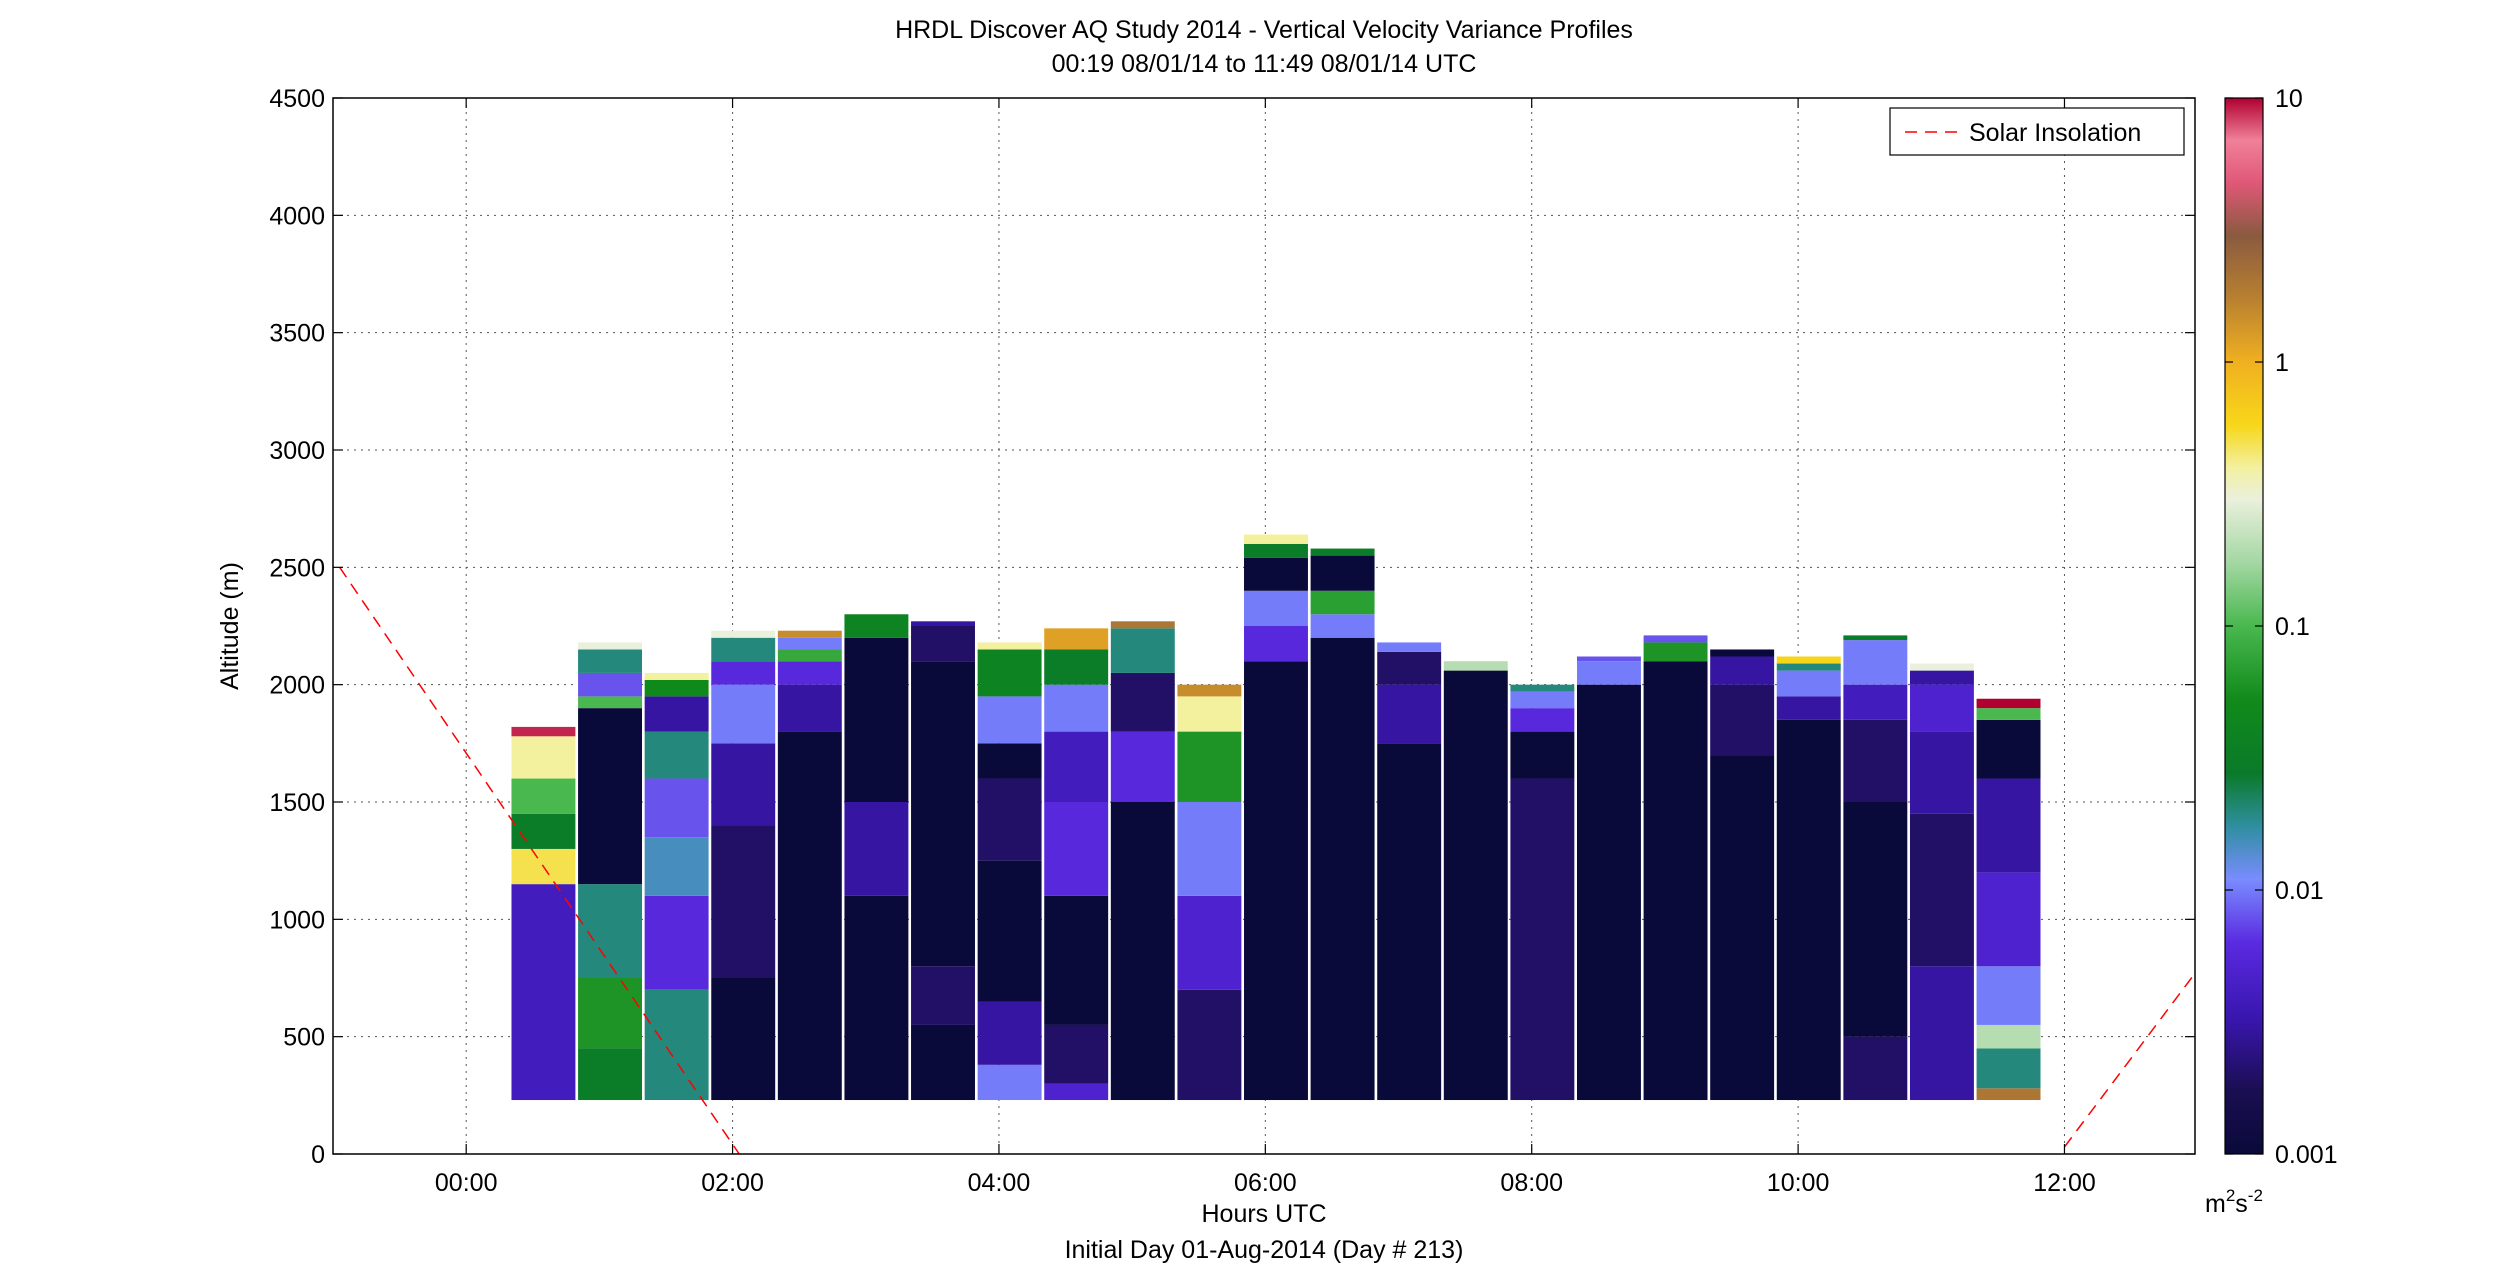 This screenshot has height=1282, width=2515. What do you see at coordinates (230, 626) in the screenshot?
I see `y-axis-label: Altitude (m)` at bounding box center [230, 626].